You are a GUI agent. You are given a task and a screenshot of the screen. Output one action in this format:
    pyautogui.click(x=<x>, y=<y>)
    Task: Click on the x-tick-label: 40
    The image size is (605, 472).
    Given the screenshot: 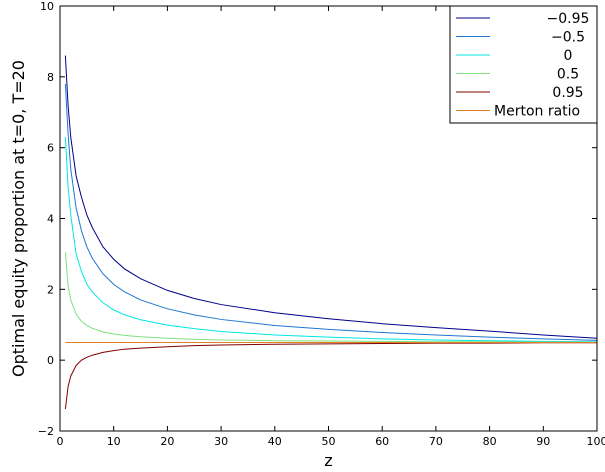 What is the action you would take?
    pyautogui.click(x=275, y=441)
    